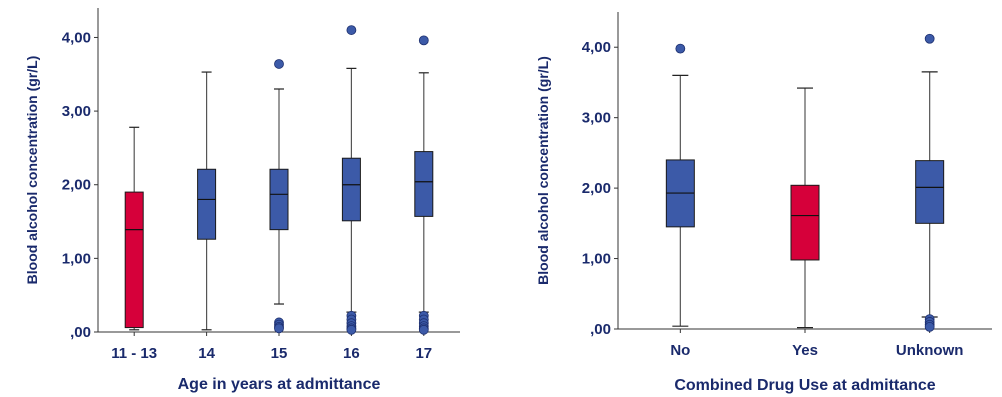 This screenshot has width=1002, height=397. I want to click on x-axis-label: Combined Drug Use at admittance, so click(804, 385).